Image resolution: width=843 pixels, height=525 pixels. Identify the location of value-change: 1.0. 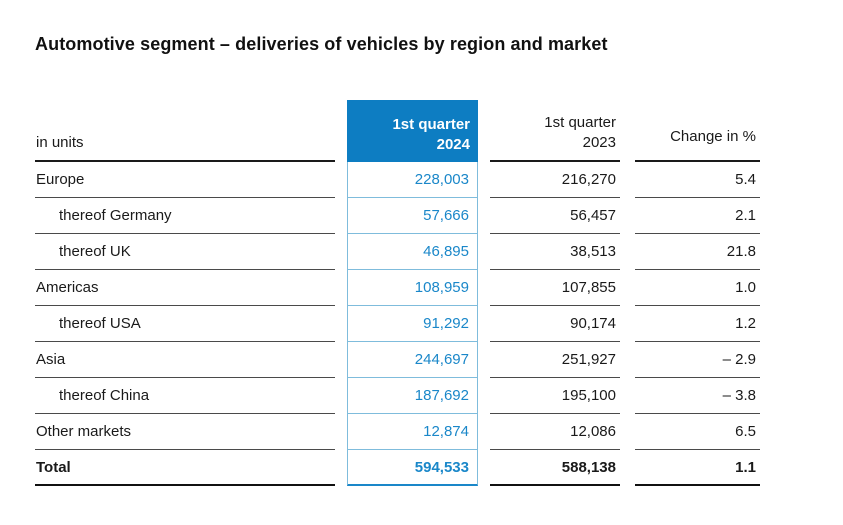
(697, 288).